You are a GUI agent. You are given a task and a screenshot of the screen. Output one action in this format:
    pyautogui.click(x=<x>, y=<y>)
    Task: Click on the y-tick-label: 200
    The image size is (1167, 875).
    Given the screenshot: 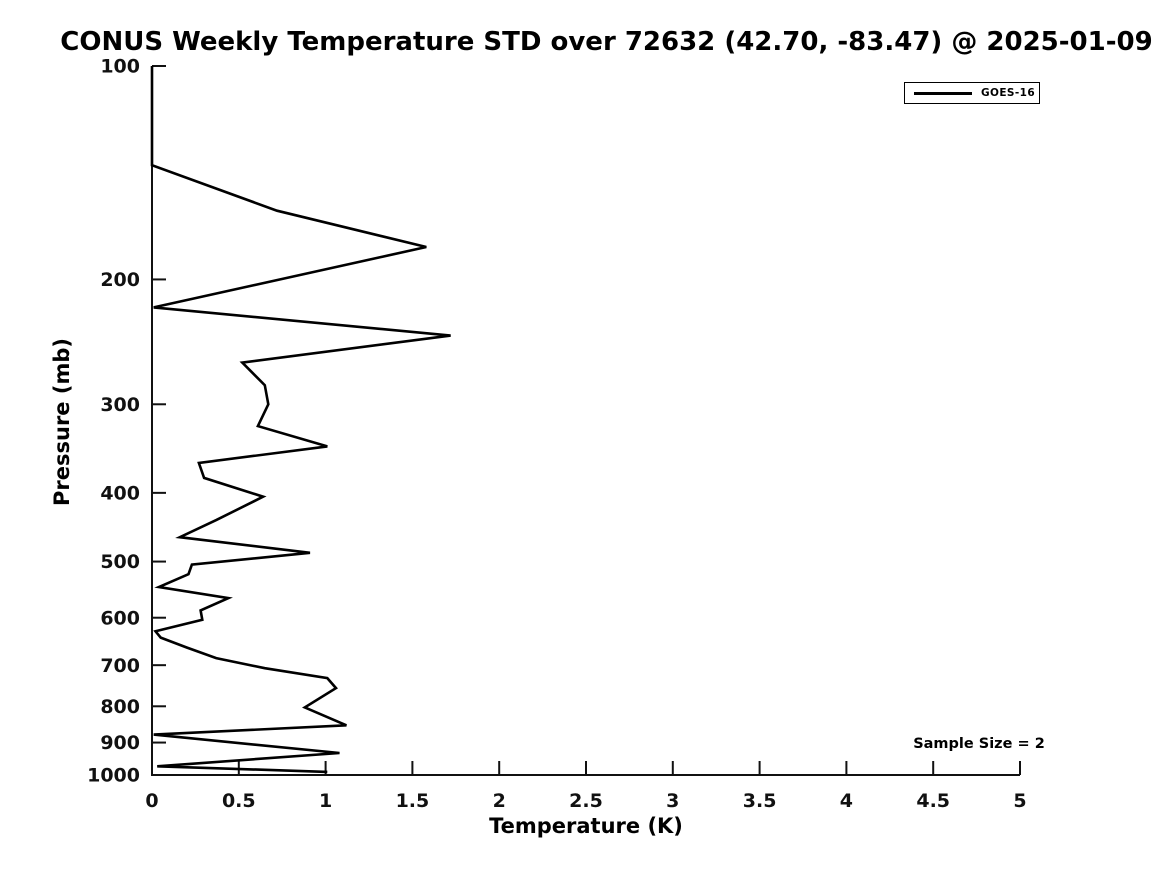 What is the action you would take?
    pyautogui.click(x=120, y=280)
    